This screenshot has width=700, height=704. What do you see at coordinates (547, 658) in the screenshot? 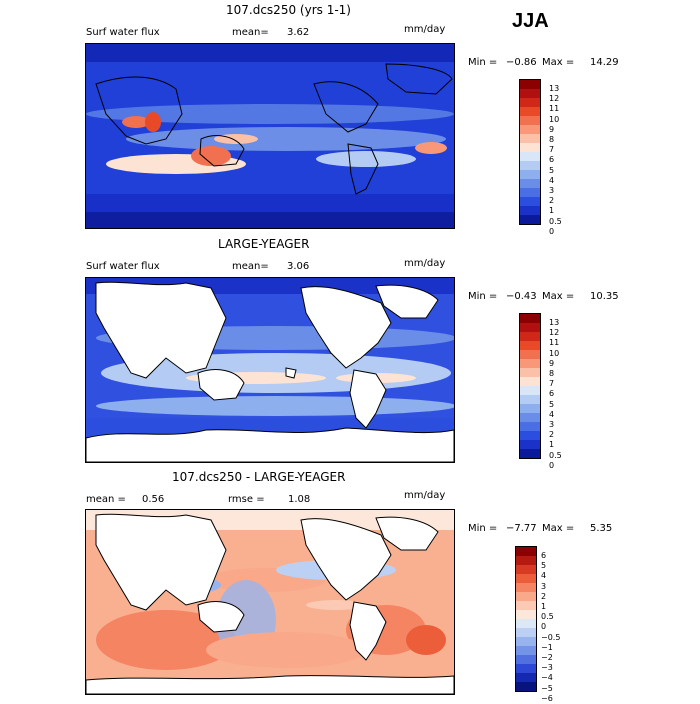
I see `colorbar-tick-label: −2` at bounding box center [547, 658].